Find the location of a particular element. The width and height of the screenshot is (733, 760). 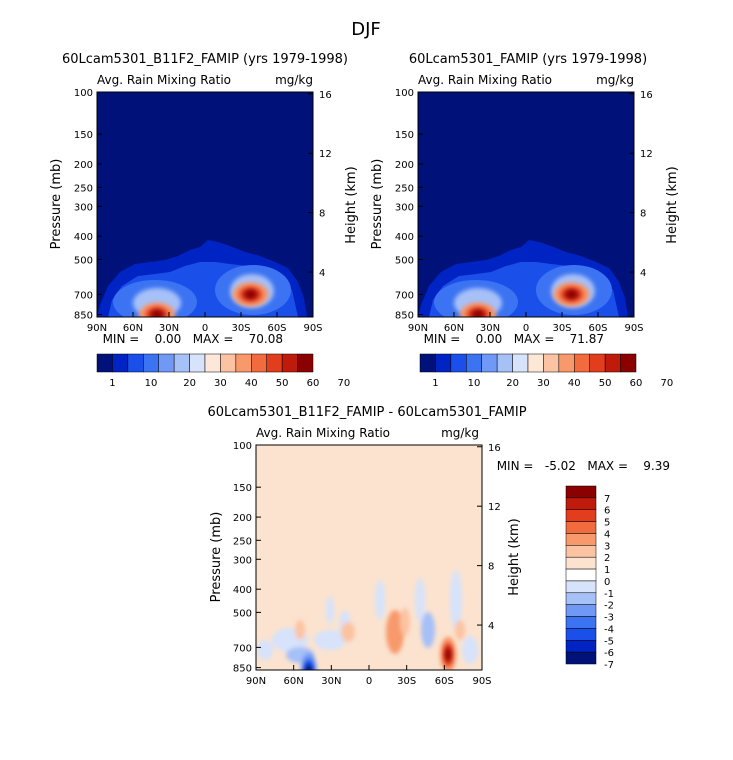

y-tick-label: 200 is located at coordinates (404, 165).